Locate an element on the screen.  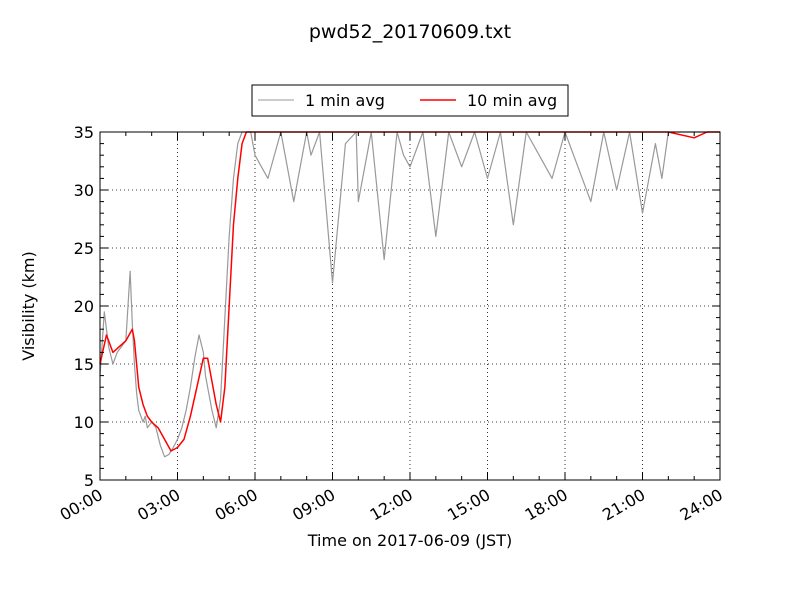
y-tick-label: 10 is located at coordinates (84, 422).